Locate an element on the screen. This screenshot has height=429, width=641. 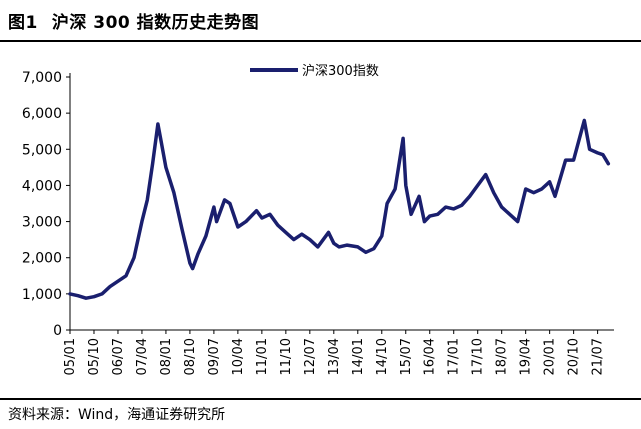
source-rule is located at coordinates (320, 399).